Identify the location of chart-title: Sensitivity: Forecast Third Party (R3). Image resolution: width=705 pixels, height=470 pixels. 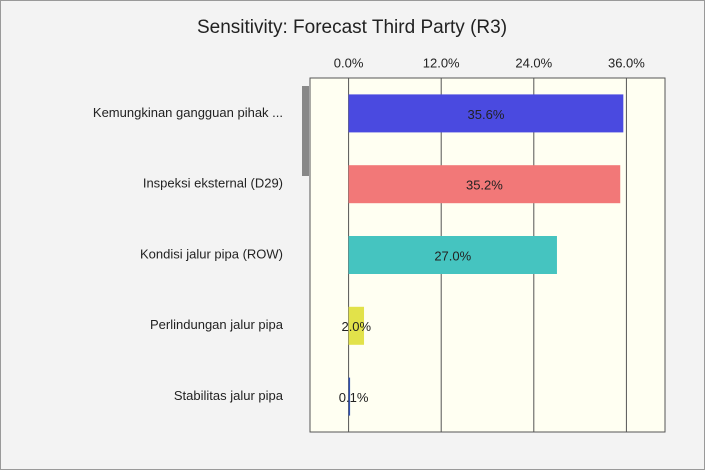
(352, 27).